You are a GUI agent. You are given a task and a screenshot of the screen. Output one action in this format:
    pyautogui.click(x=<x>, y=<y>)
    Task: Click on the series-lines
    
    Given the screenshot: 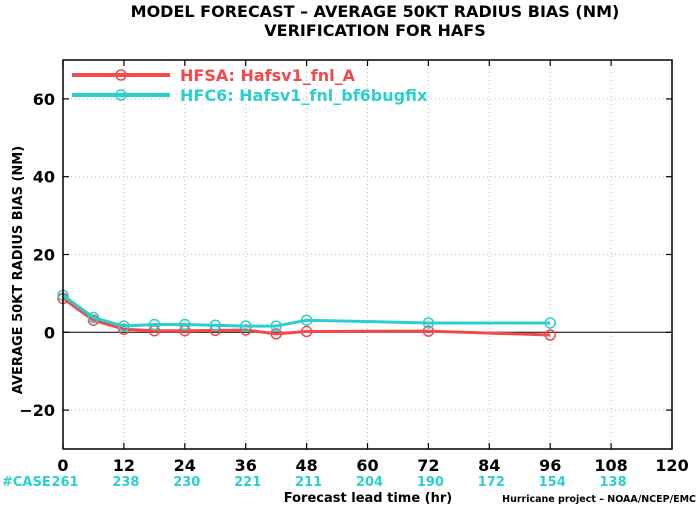 What is the action you would take?
    pyautogui.click(x=306, y=315)
    